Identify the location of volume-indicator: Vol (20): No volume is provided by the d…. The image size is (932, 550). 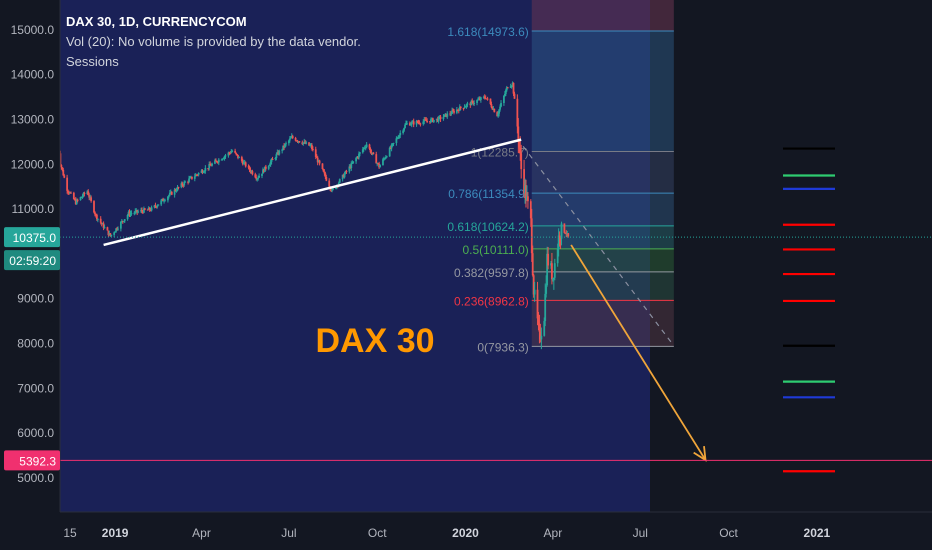
(213, 41).